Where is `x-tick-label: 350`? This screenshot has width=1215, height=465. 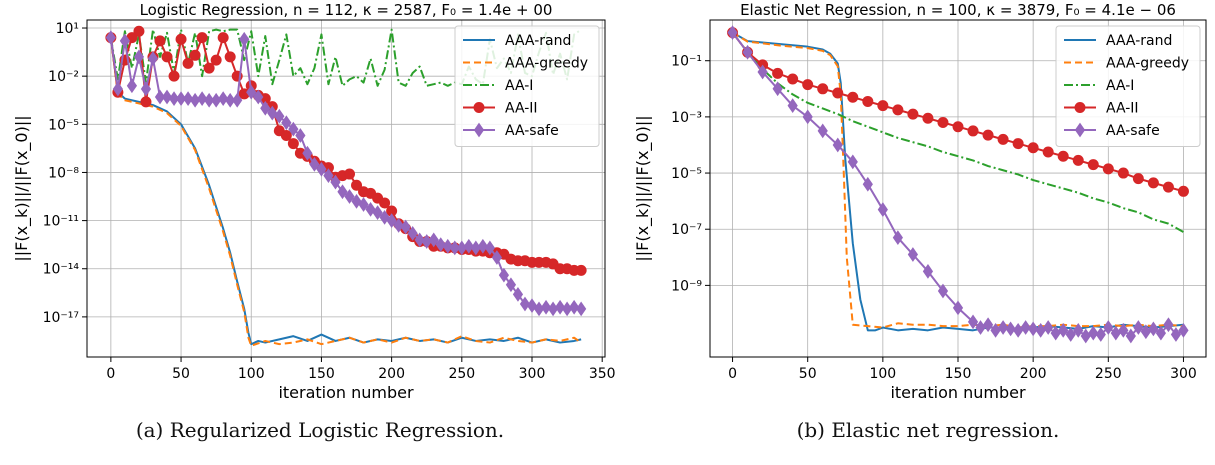
x-tick-label: 350 is located at coordinates (602, 374).